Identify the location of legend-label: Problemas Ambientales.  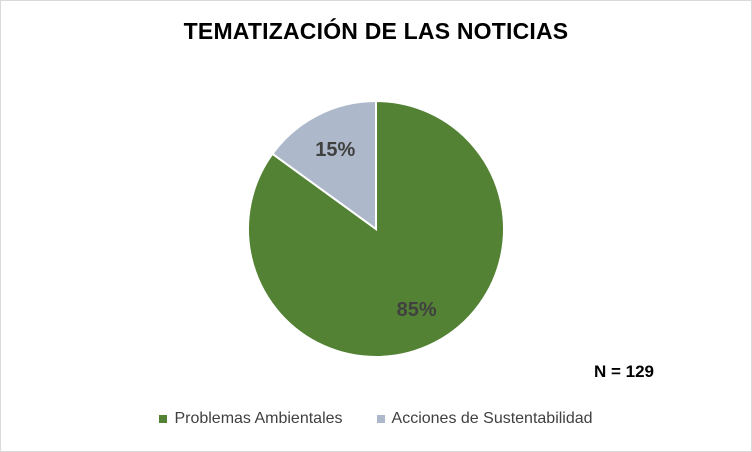
(258, 418).